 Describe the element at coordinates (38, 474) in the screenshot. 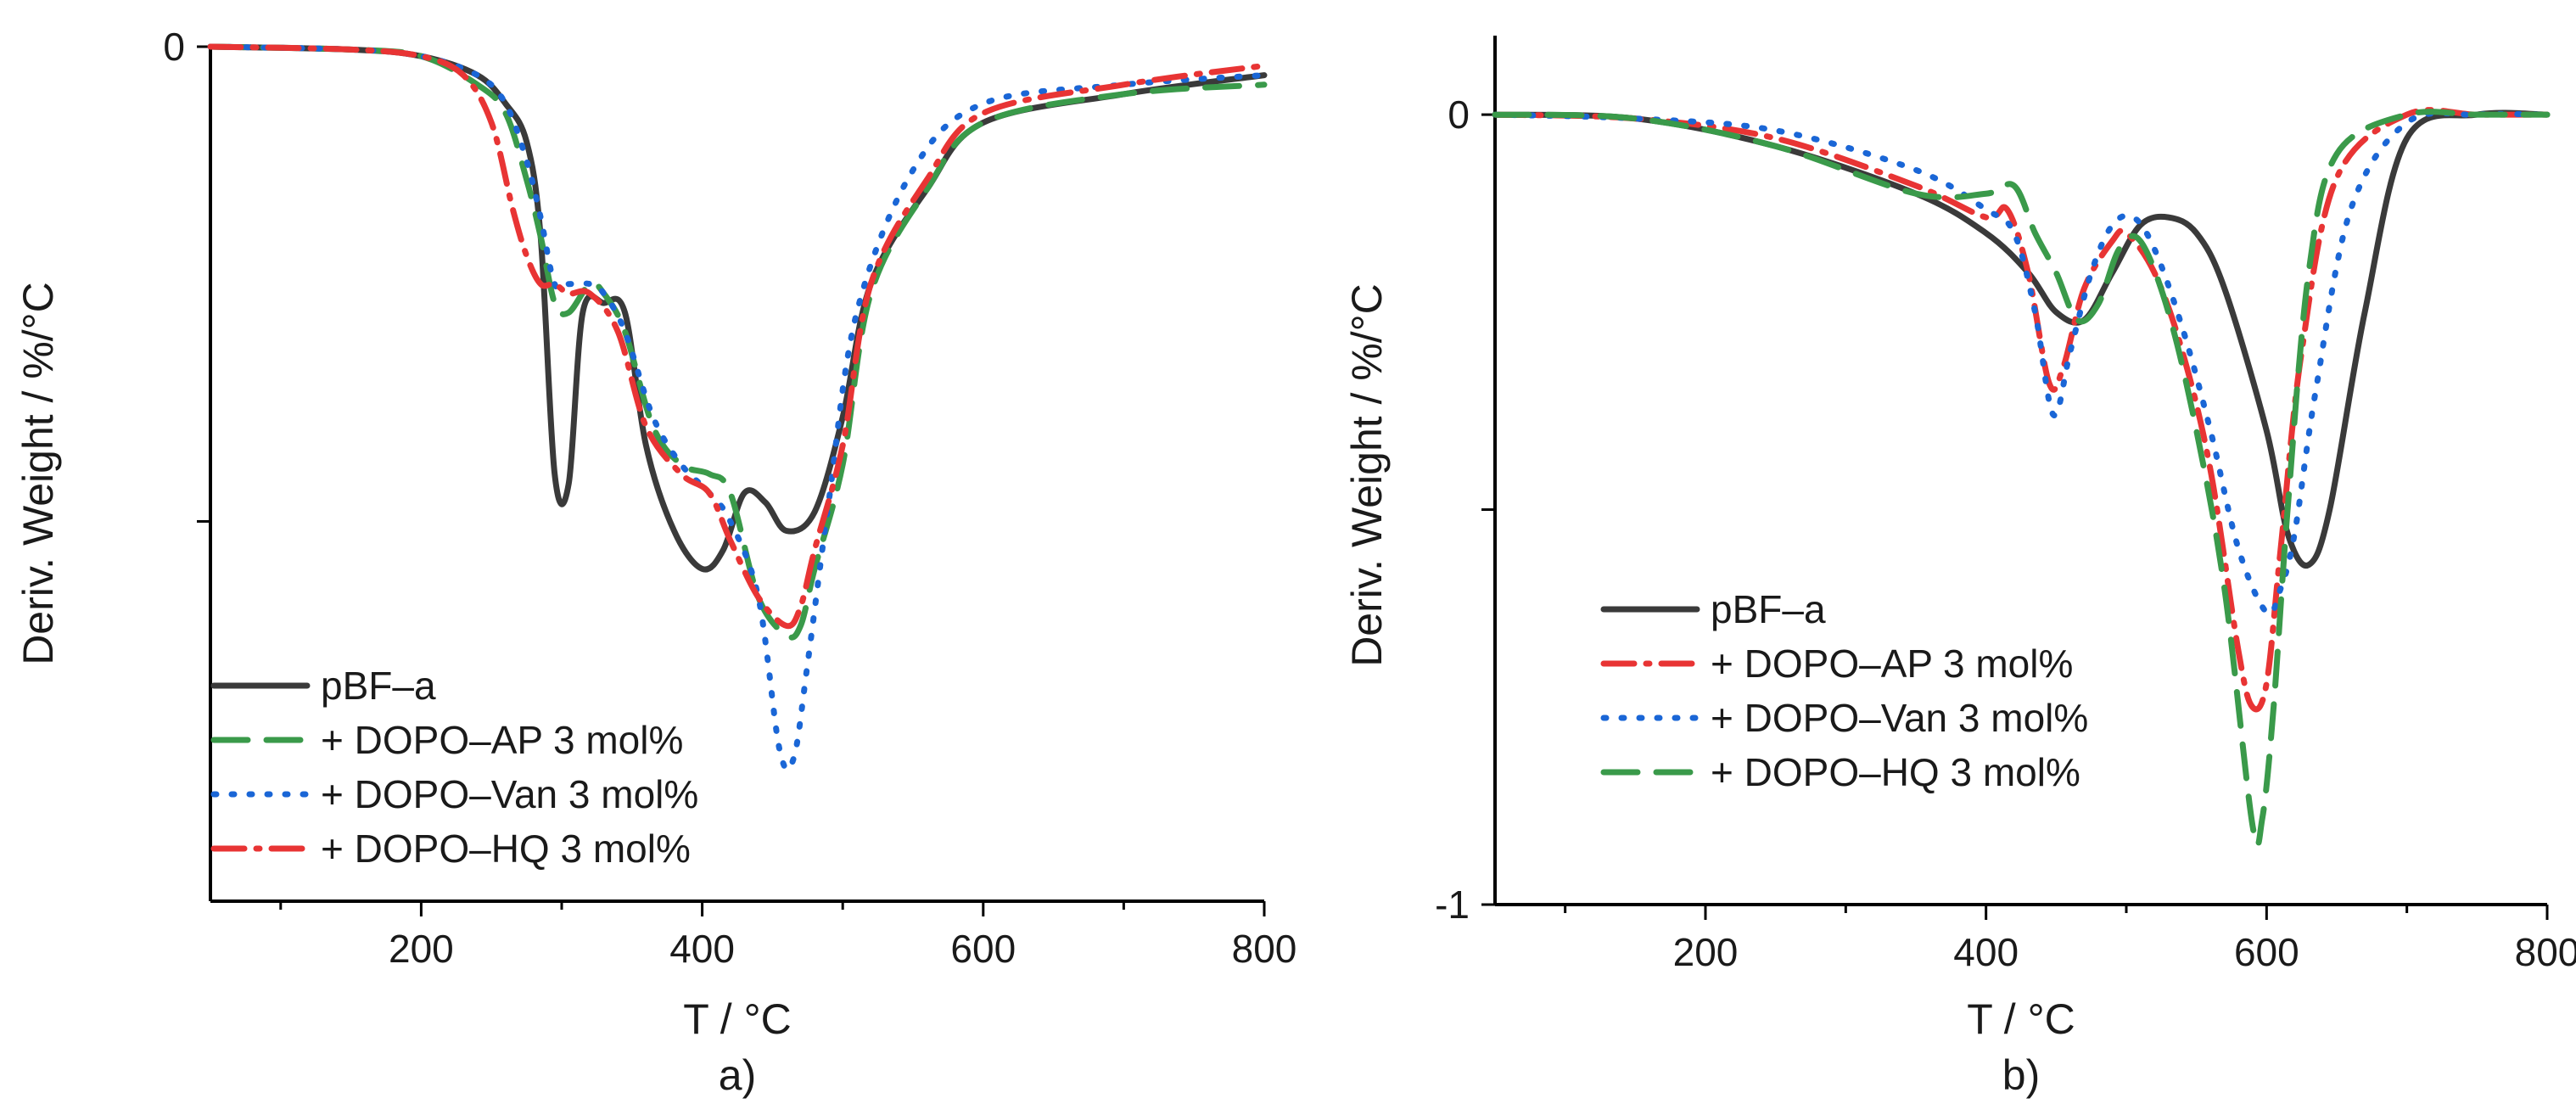

I see `panel-a-y-axis-title: Deriv. Weight / %/°C` at that location.